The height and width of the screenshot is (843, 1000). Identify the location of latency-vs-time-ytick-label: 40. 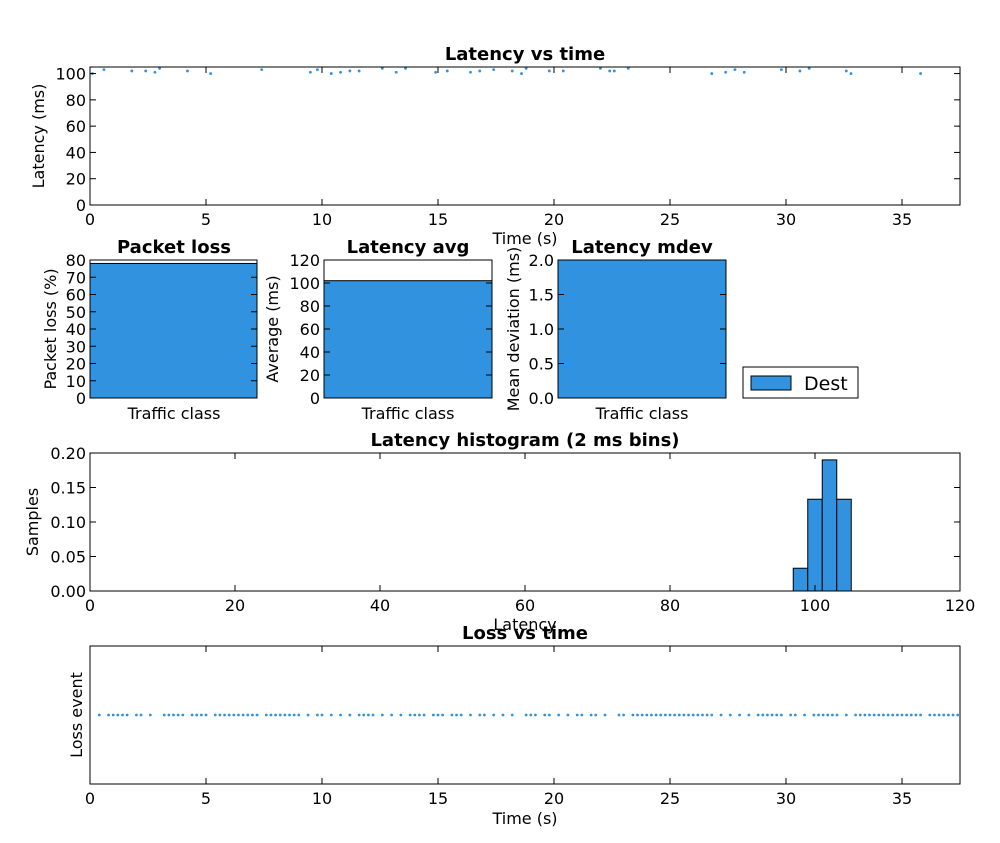
(76, 152).